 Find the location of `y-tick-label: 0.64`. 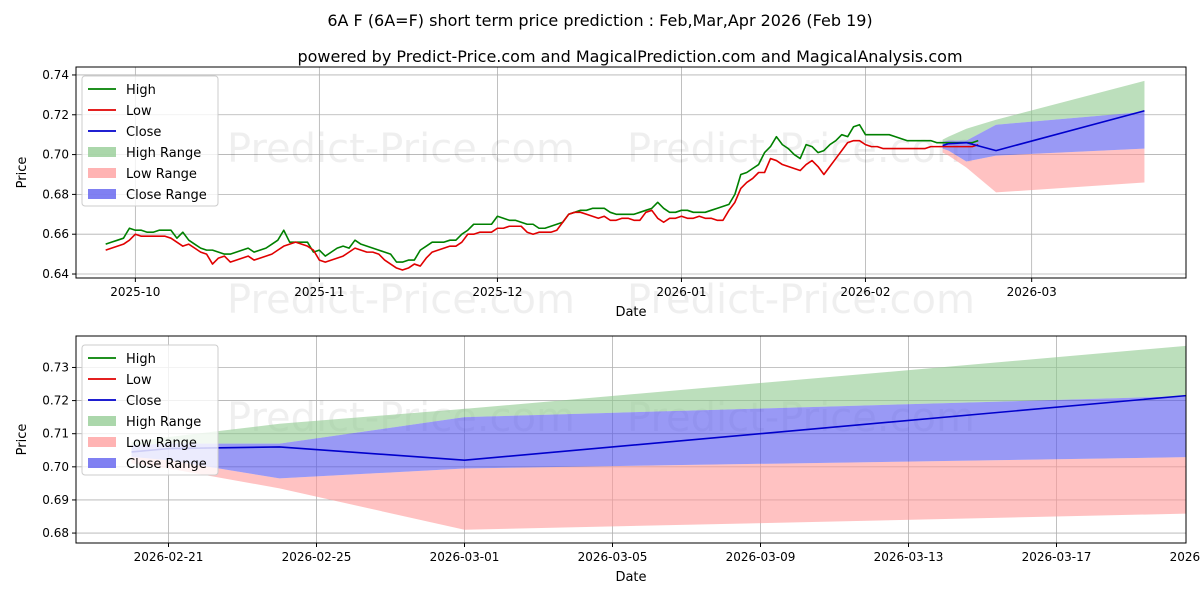

y-tick-label: 0.64 is located at coordinates (55, 274).